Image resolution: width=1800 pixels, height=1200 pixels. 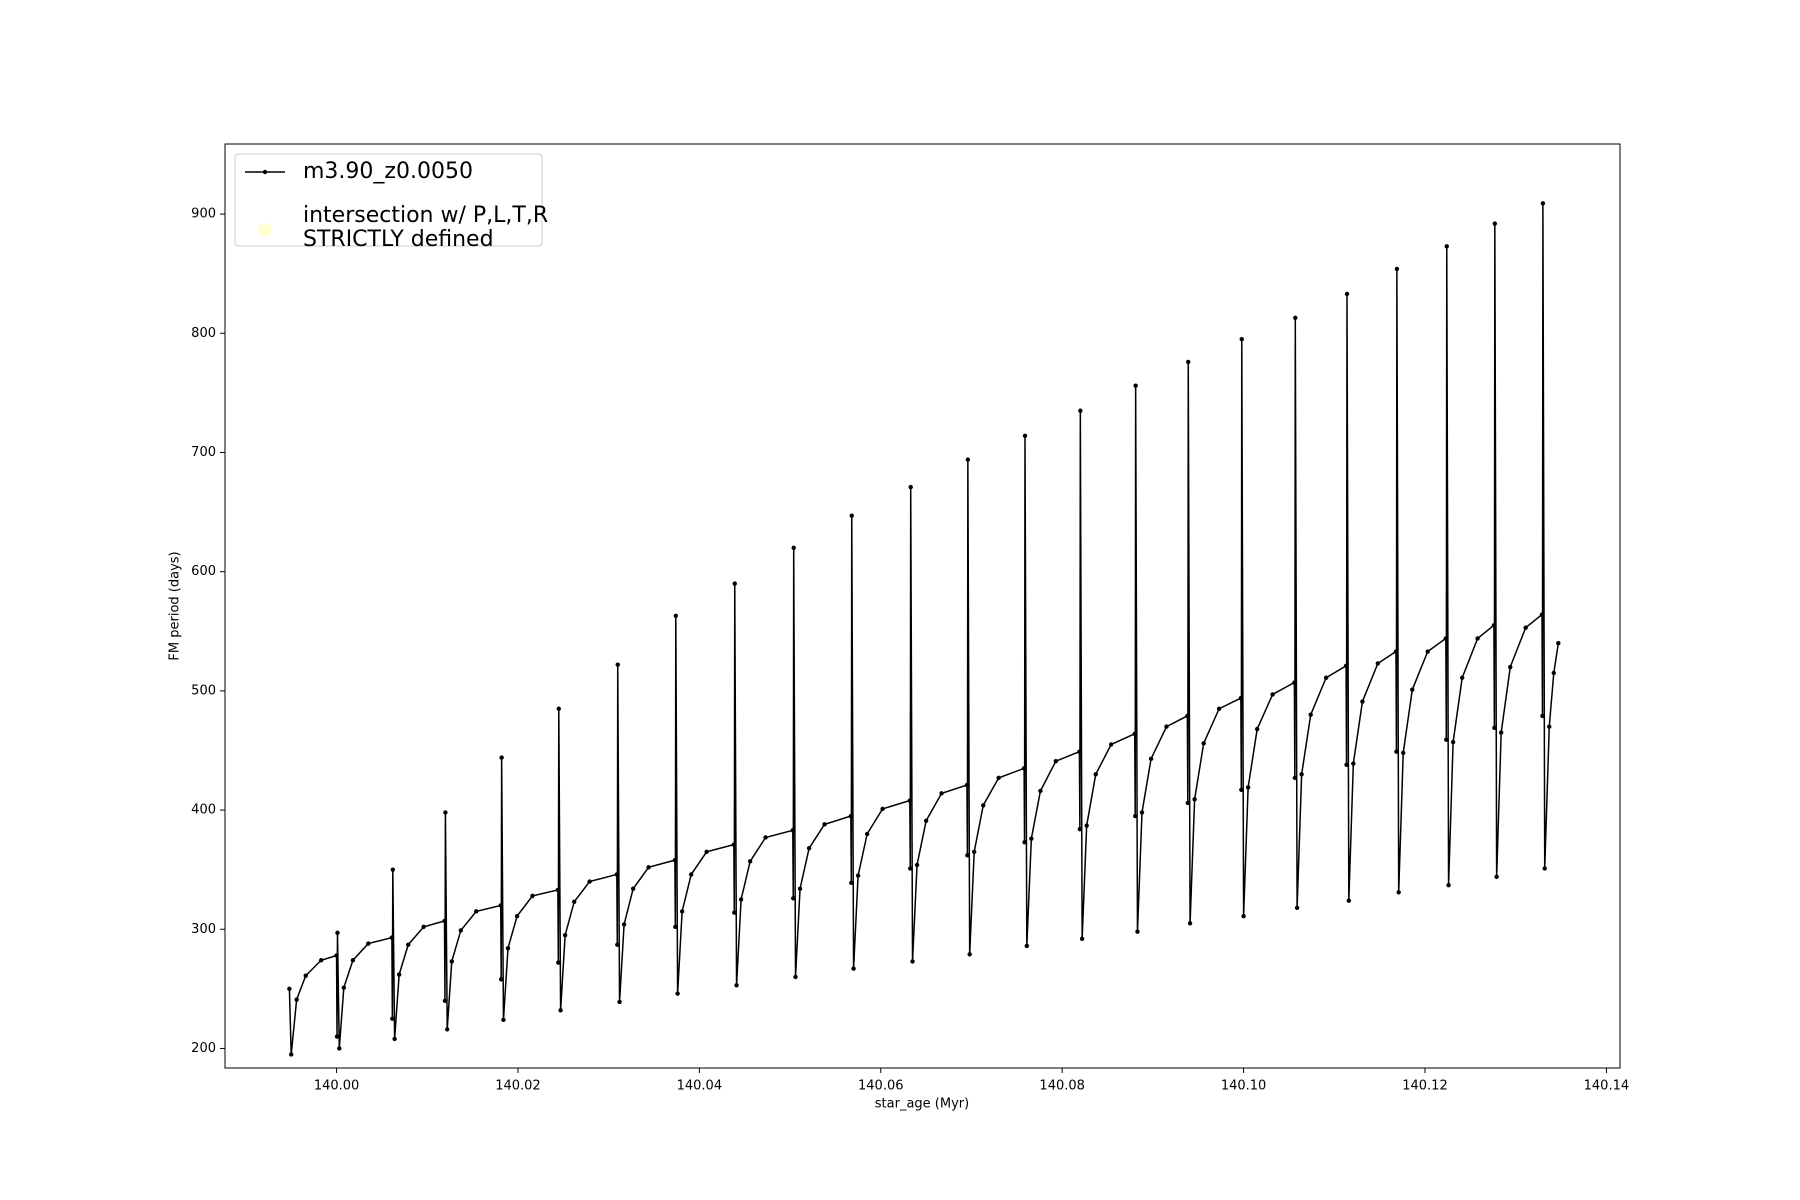 I want to click on y-tick-label: 500, so click(x=203, y=690).